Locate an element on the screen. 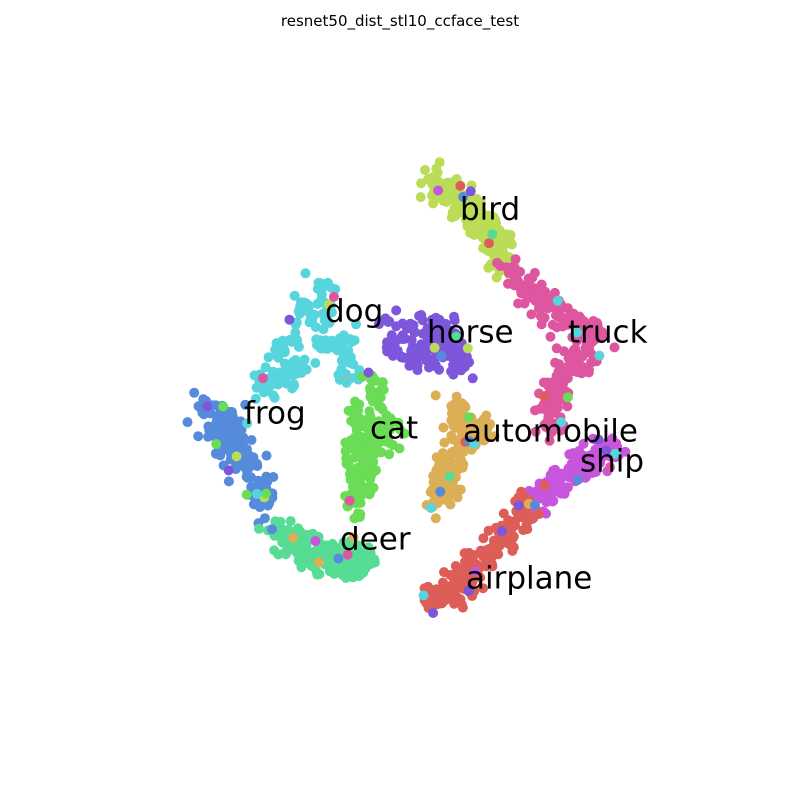 This screenshot has width=800, height=800. chart-title: resnet50_dist_stl10_ccface_test is located at coordinates (400, 21).